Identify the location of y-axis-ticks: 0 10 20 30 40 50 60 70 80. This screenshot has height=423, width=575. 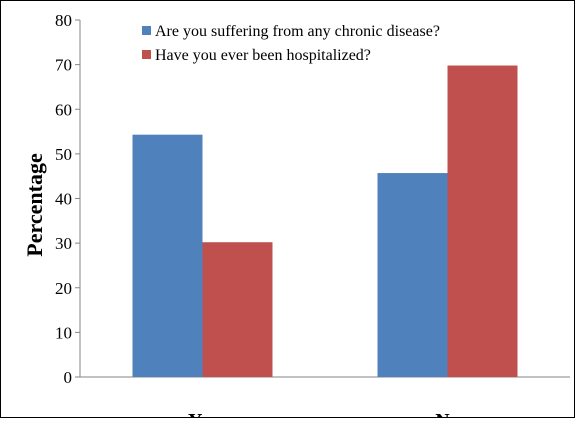
(67, 199).